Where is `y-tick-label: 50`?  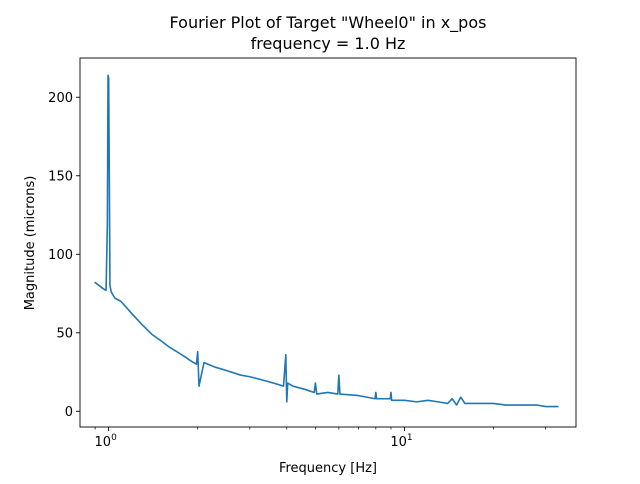 y-tick-label: 50 is located at coordinates (64, 333).